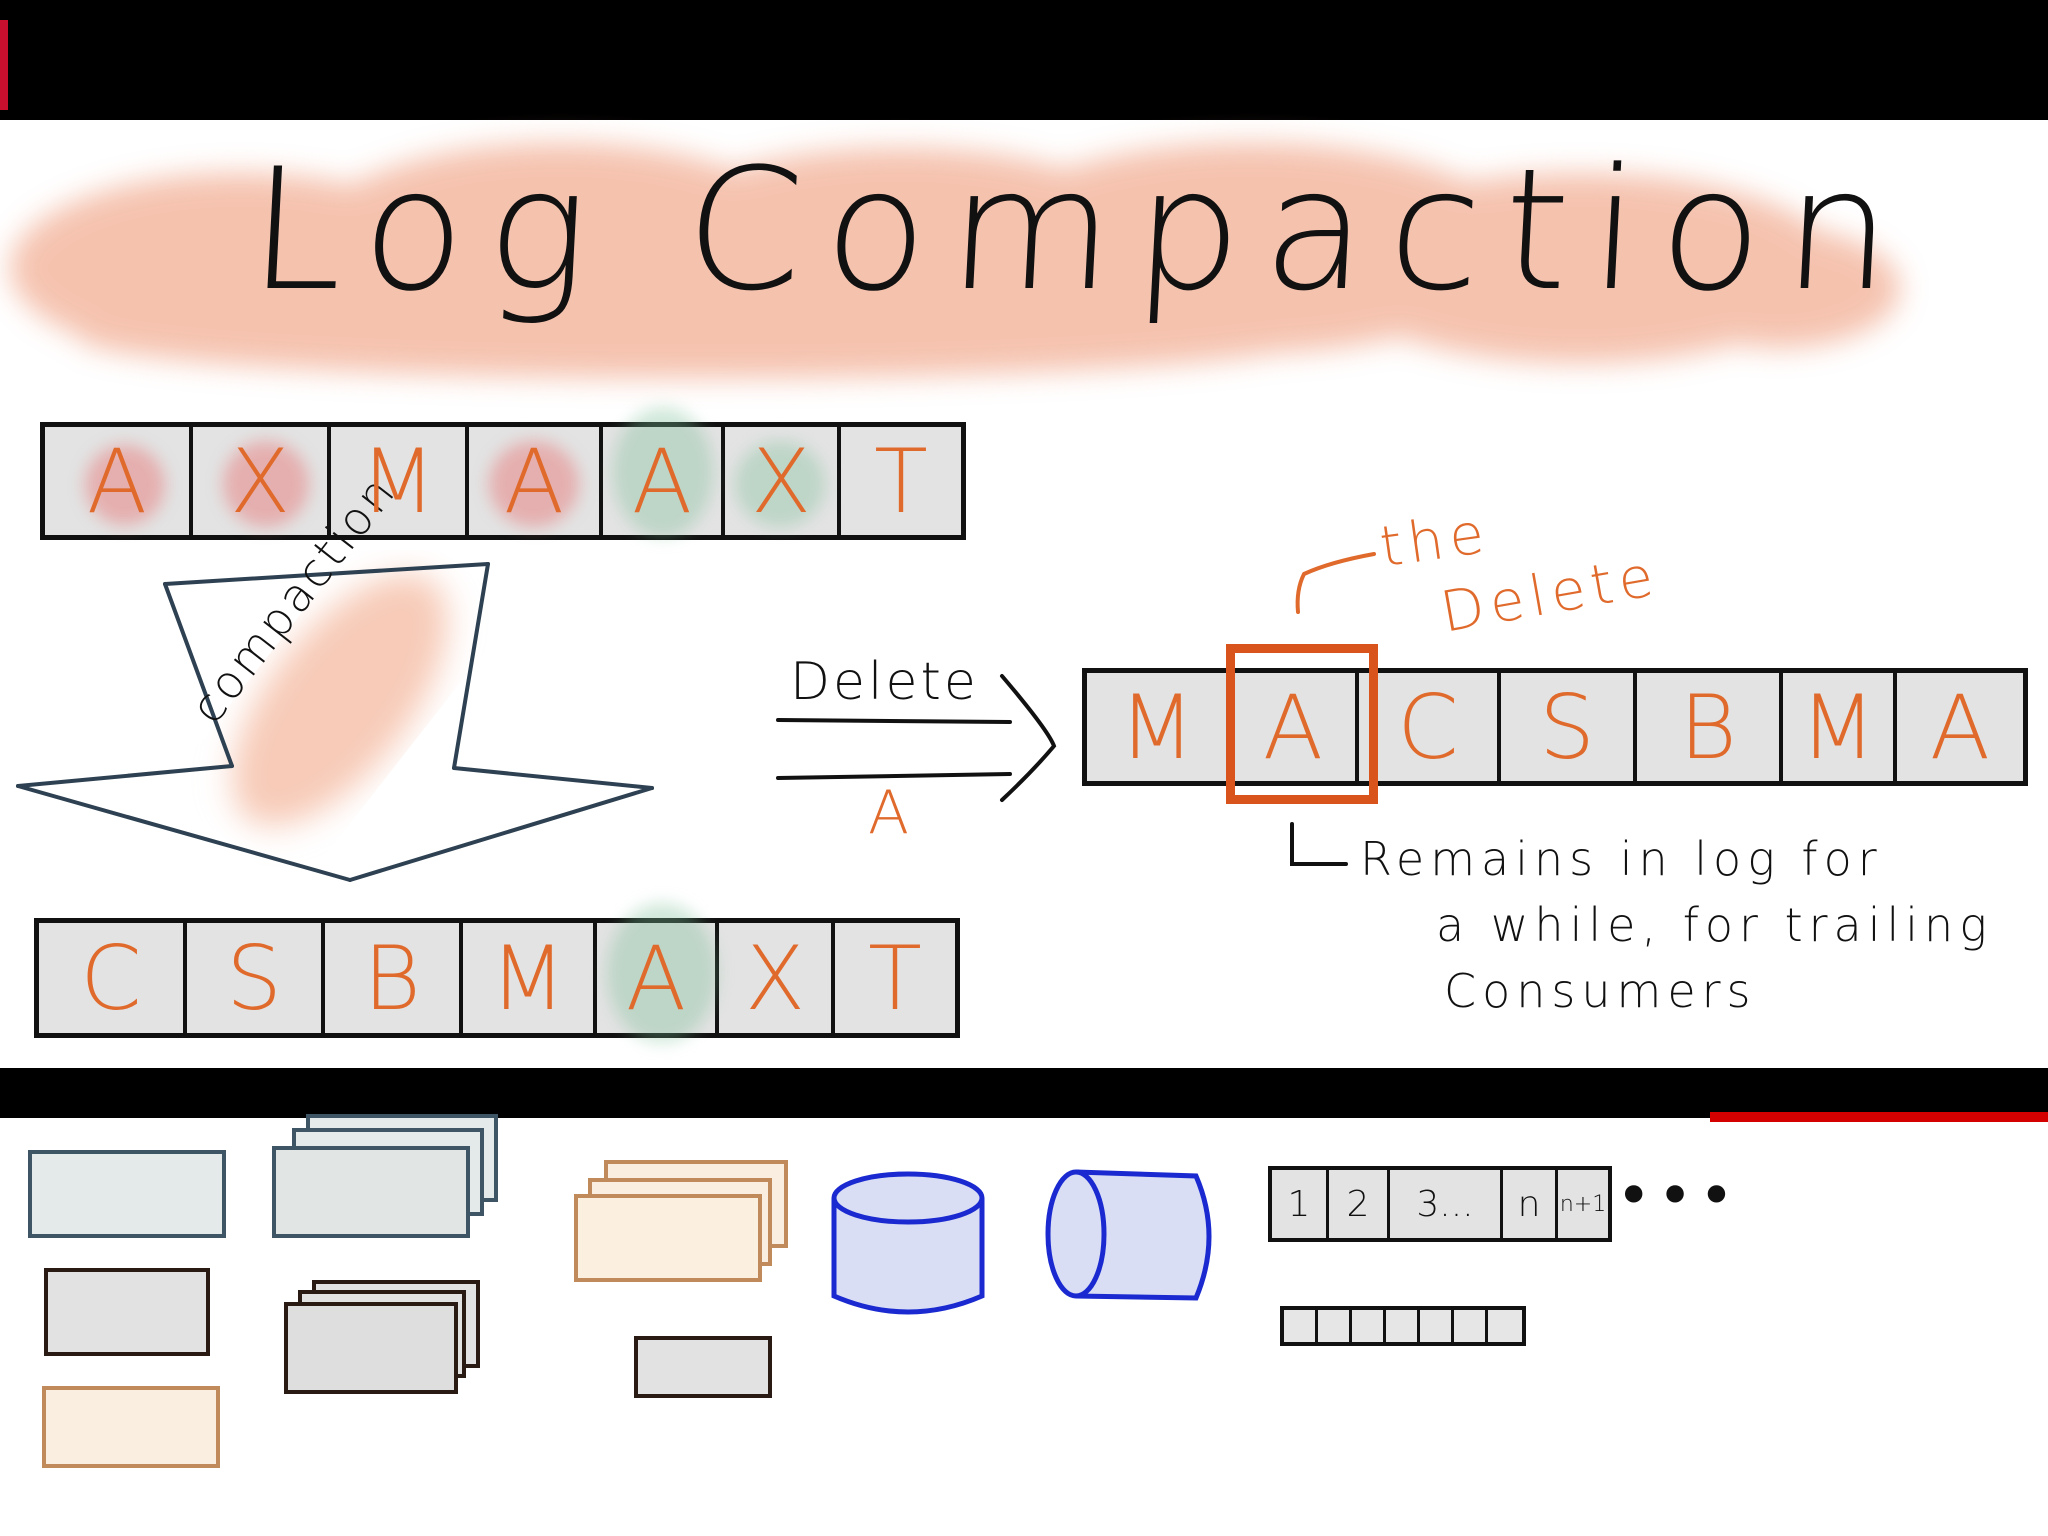 This screenshot has width=2048, height=1536. Describe the element at coordinates (4, 65) in the screenshot. I see `top-bar-accent` at that location.